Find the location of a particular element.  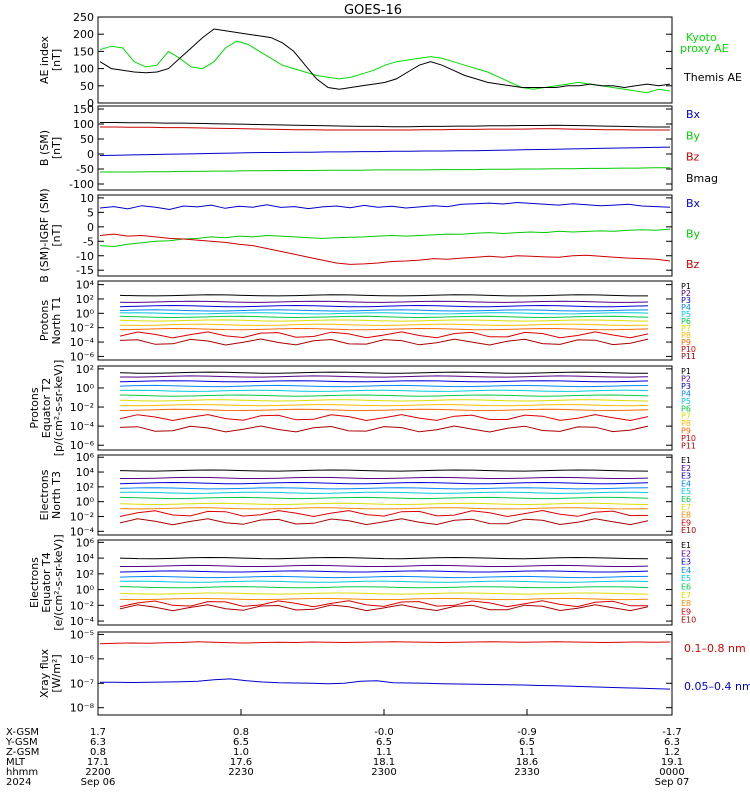

legend-entry: E5 is located at coordinates (686, 491).